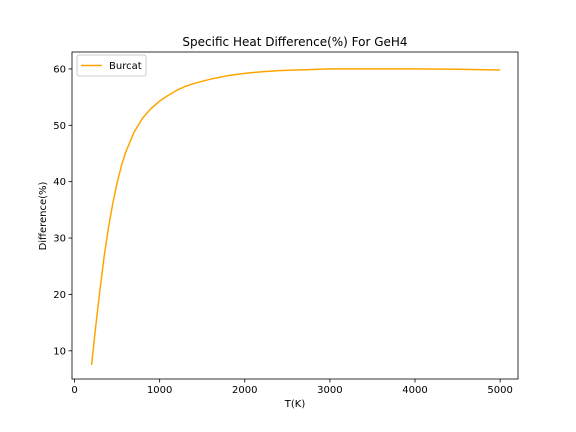 This screenshot has width=576, height=432. What do you see at coordinates (159, 390) in the screenshot?
I see `x-tick-label: 1000` at bounding box center [159, 390].